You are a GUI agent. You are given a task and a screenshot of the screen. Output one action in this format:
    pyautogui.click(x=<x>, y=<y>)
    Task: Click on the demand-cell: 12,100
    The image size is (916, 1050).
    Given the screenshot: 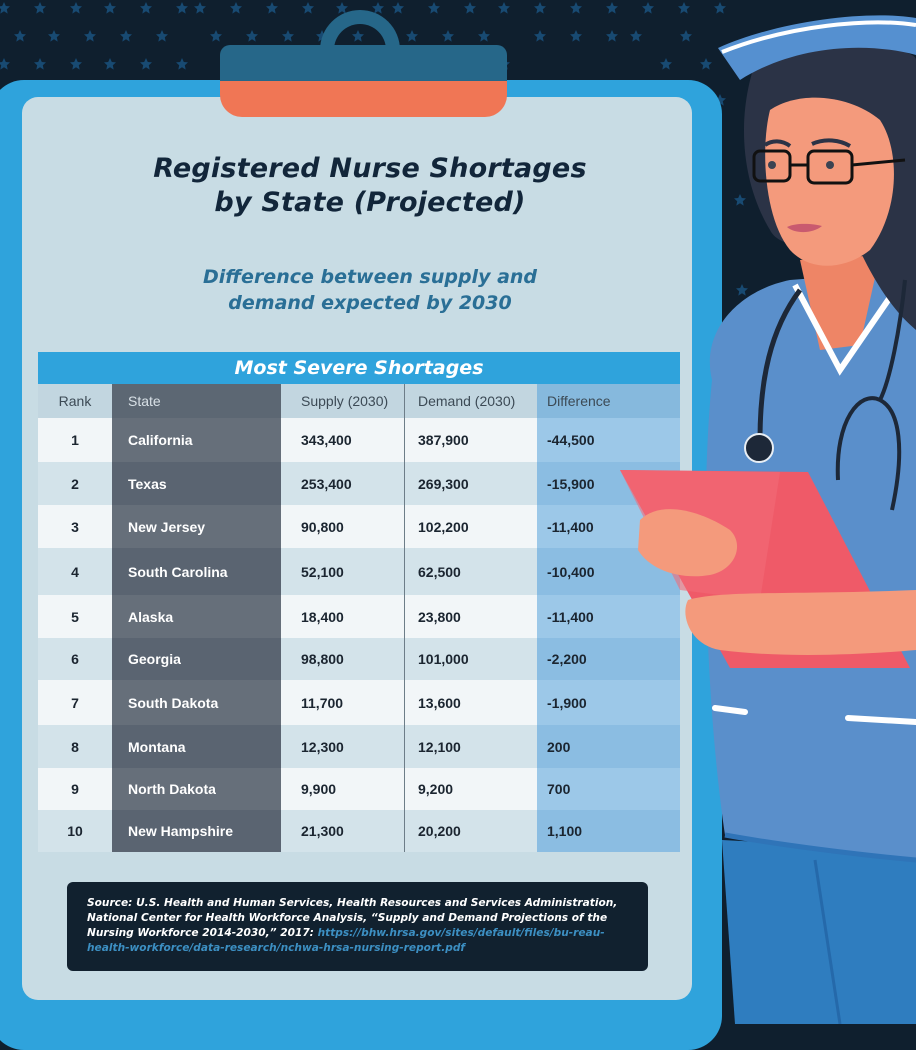 What is the action you would take?
    pyautogui.click(x=470, y=746)
    